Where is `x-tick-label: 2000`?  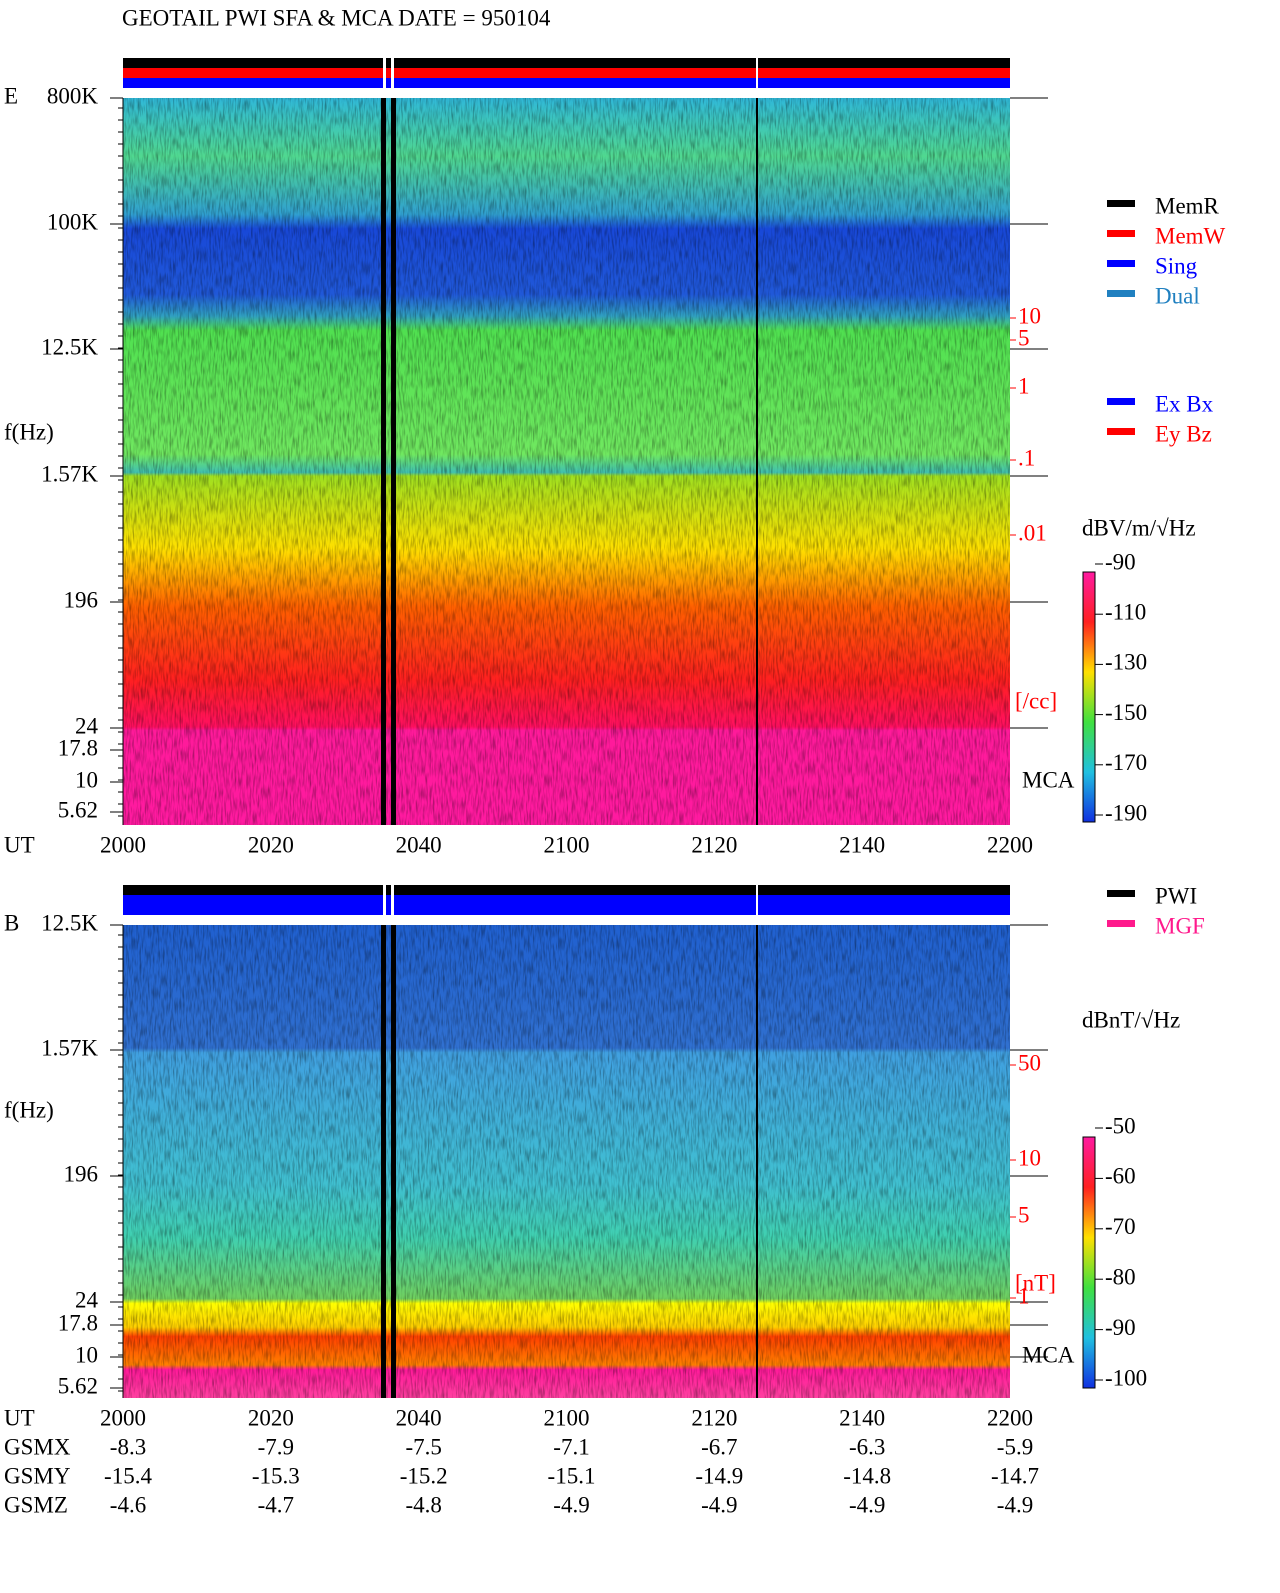 x-tick-label: 2000 is located at coordinates (123, 844).